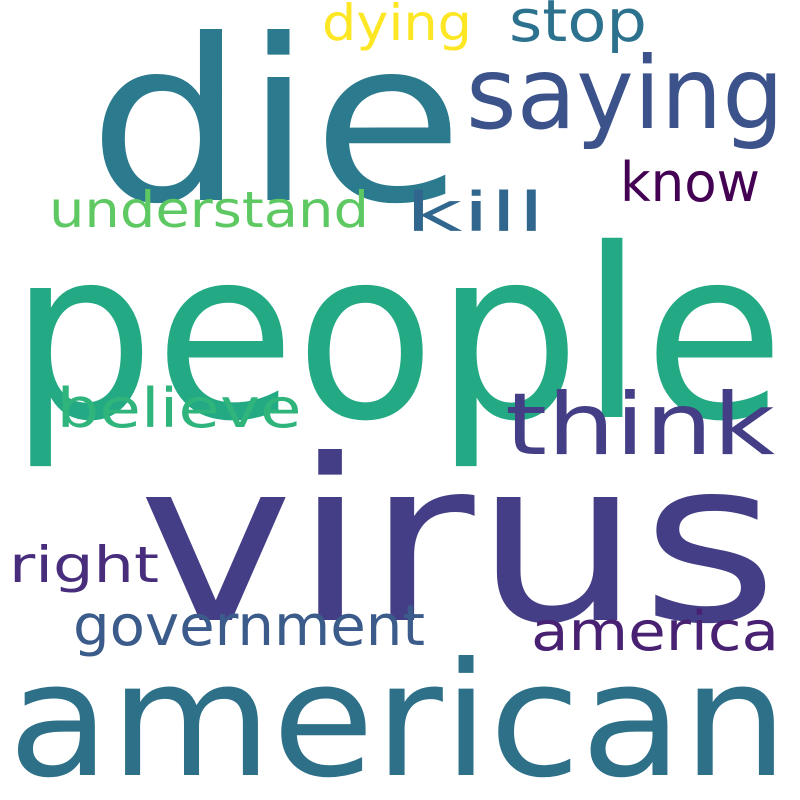 The width and height of the screenshot is (800, 800). Describe the element at coordinates (397, 26) in the screenshot. I see `word-dying: dying` at that location.